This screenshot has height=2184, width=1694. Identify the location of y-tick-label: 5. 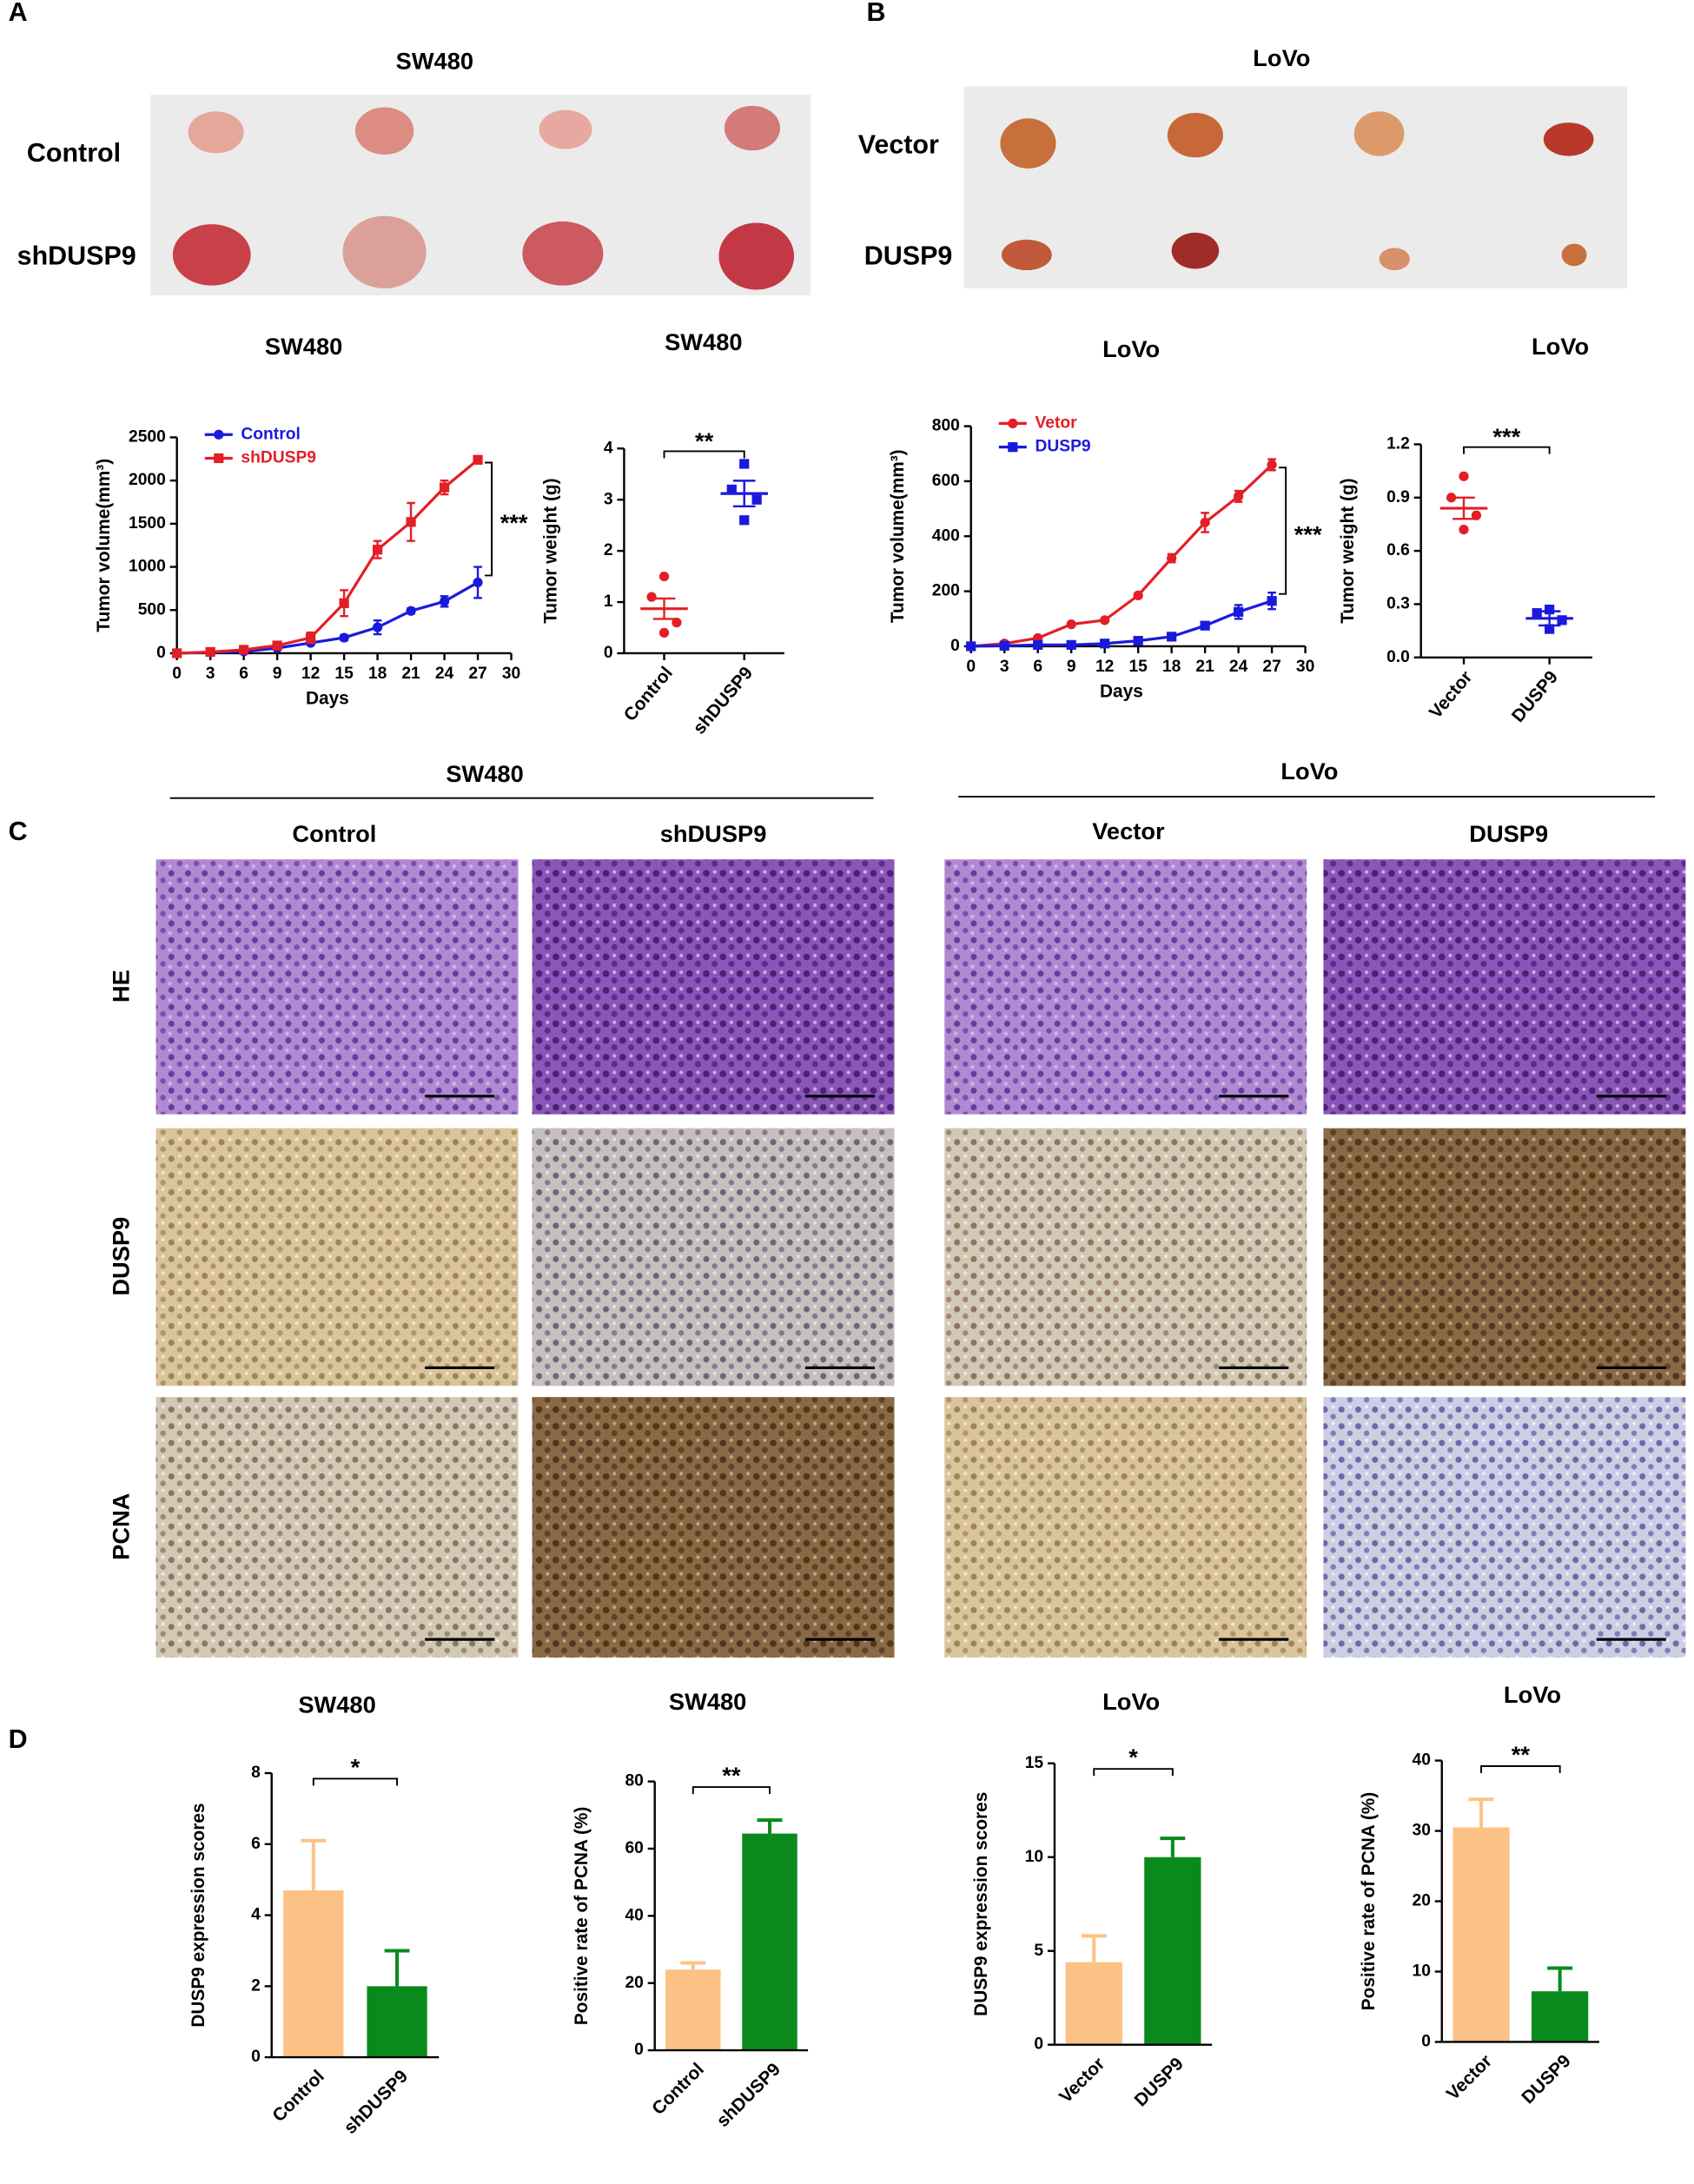
(1038, 1951).